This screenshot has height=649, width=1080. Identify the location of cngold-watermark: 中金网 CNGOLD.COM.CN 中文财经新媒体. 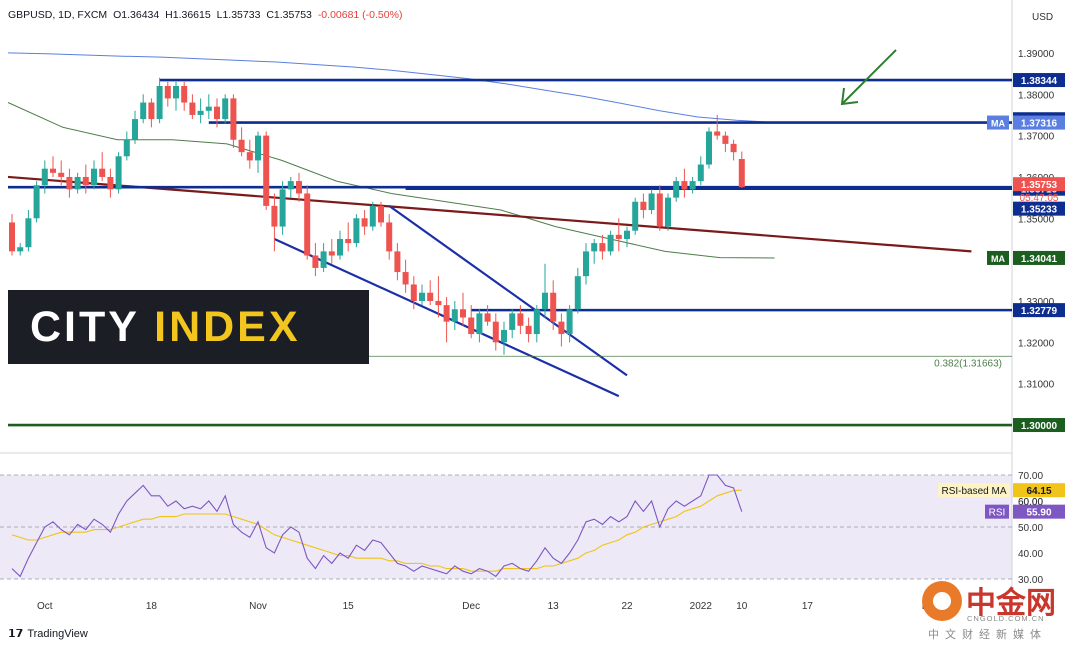
(1000, 610).